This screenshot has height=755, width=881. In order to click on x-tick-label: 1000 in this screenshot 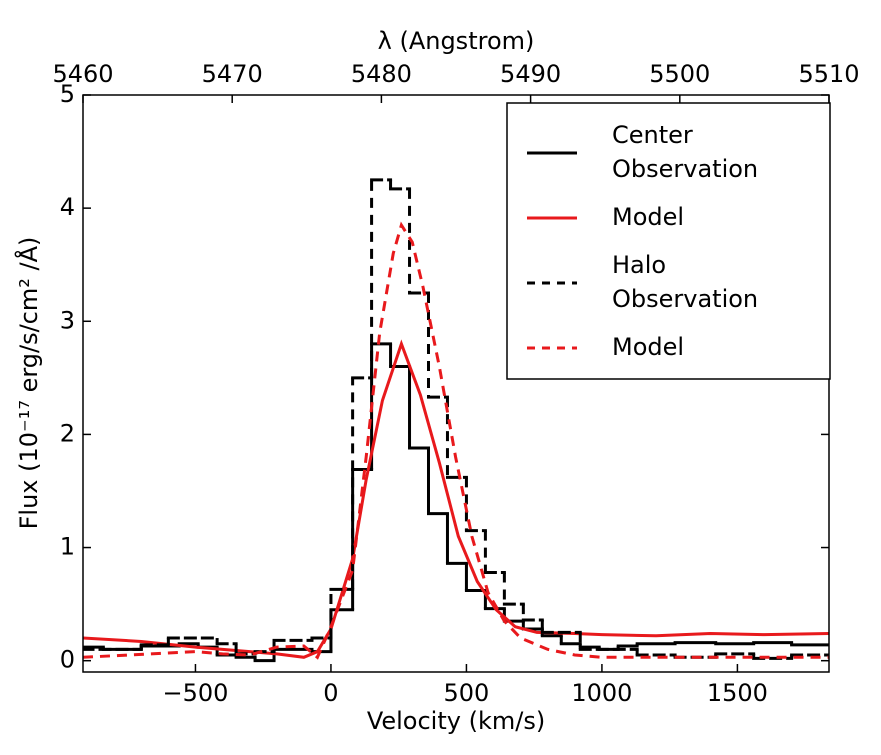, I will do `click(601, 693)`.